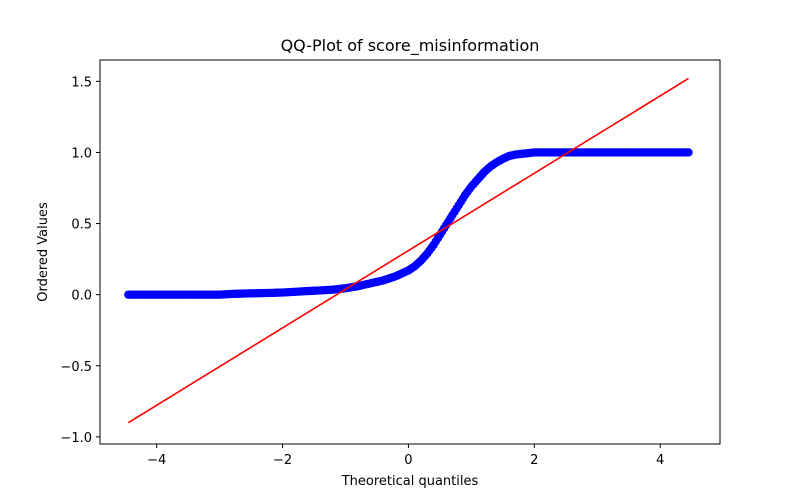 The width and height of the screenshot is (800, 500). What do you see at coordinates (410, 481) in the screenshot?
I see `x-axis-label: Theoretical quantiles` at bounding box center [410, 481].